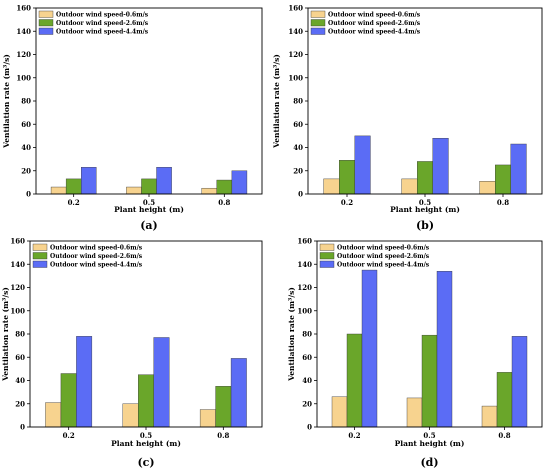  What do you see at coordinates (425, 225) in the screenshot?
I see `panel-label: (b)` at bounding box center [425, 225].